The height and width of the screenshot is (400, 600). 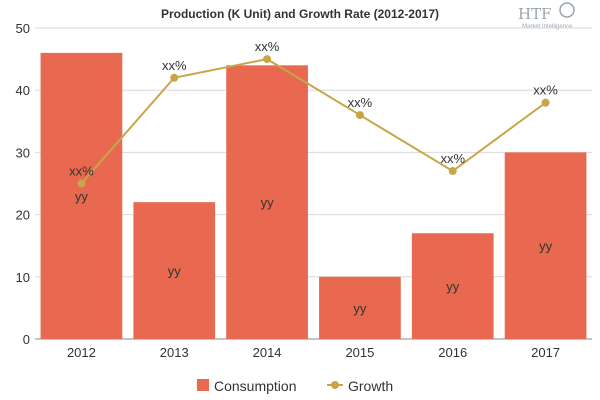 What do you see at coordinates (255, 386) in the screenshot?
I see `legend-label-consumption: Consumption` at bounding box center [255, 386].